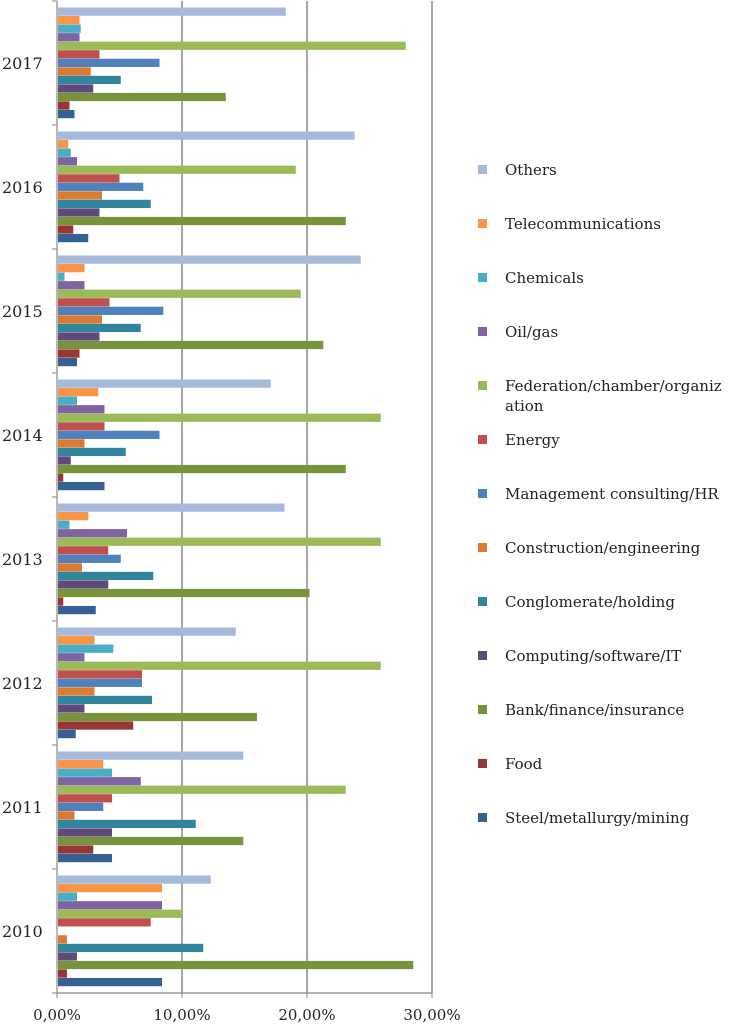 This screenshot has height=1024, width=733. Describe the element at coordinates (604, 170) in the screenshot. I see `legend-item: Others` at that location.